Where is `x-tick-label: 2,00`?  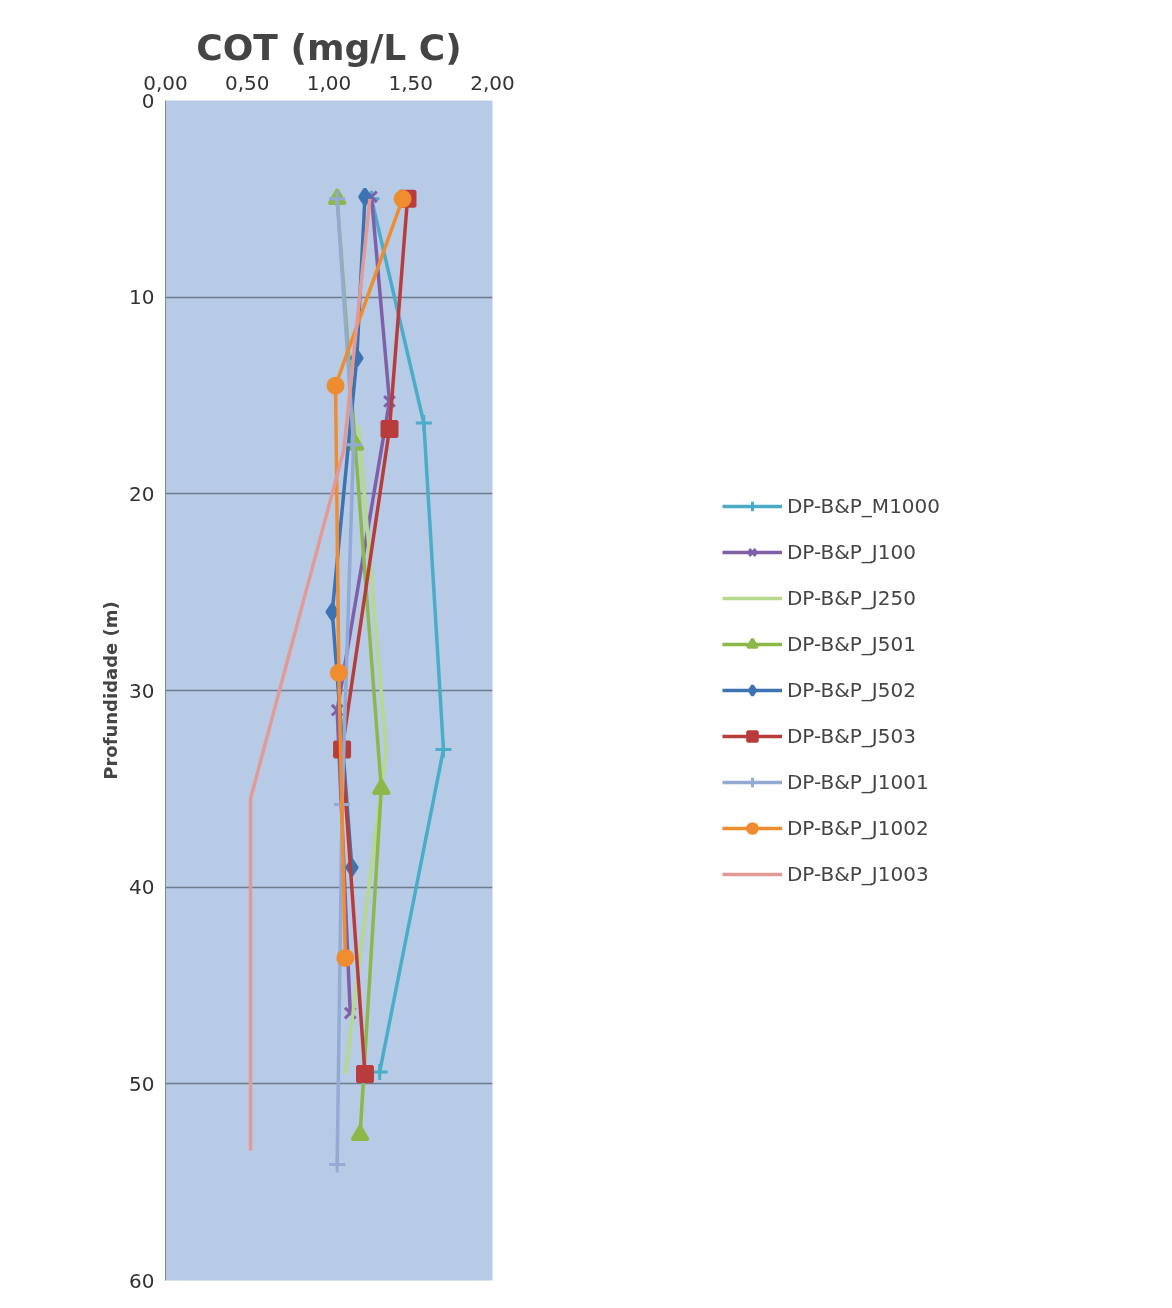 x-tick-label: 2,00 is located at coordinates (492, 82).